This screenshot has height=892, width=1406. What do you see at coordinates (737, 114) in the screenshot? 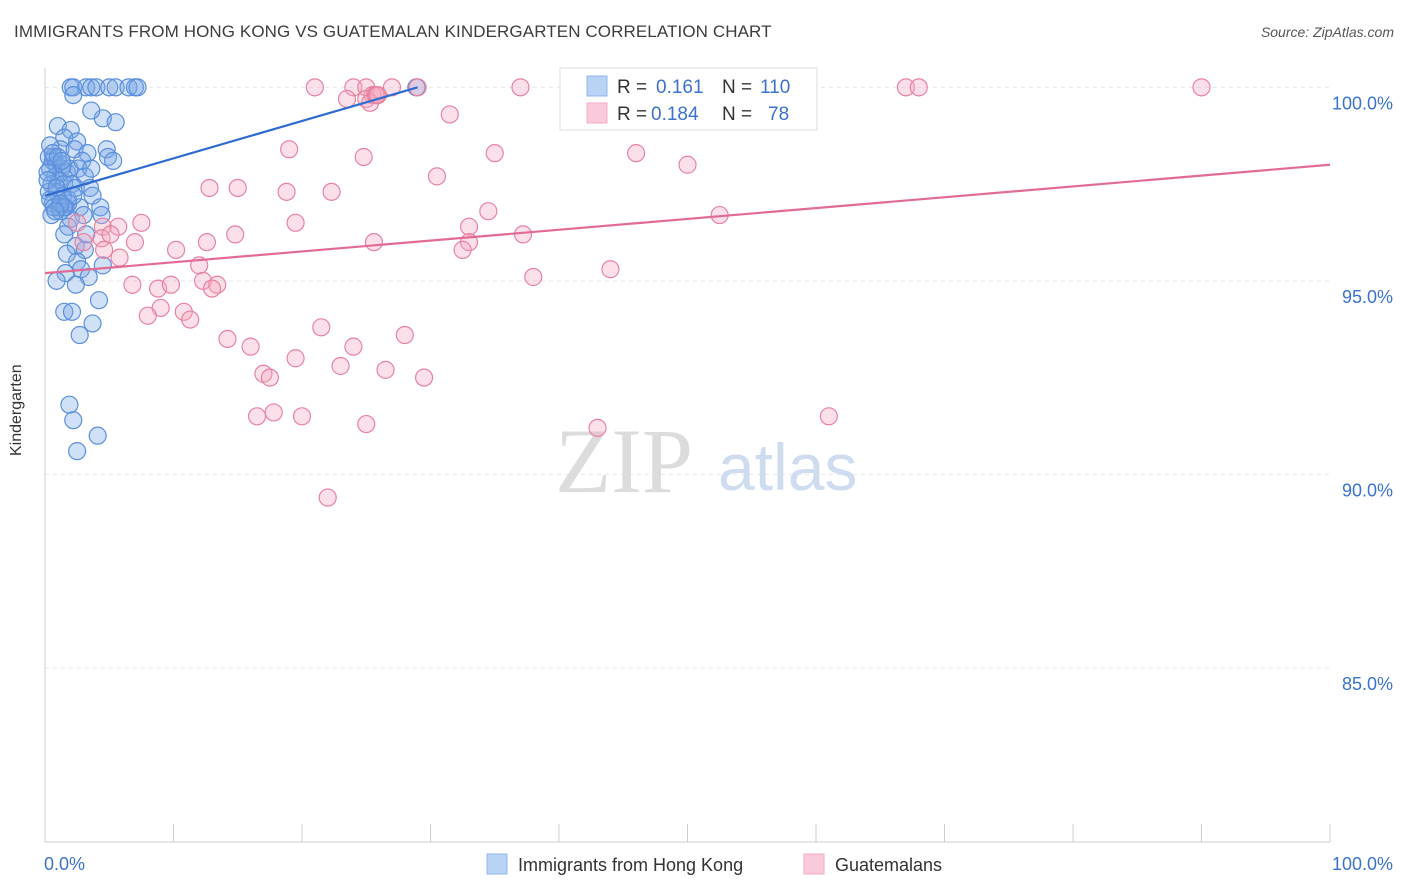
I see `stats-n-label-2: N =` at bounding box center [737, 114].